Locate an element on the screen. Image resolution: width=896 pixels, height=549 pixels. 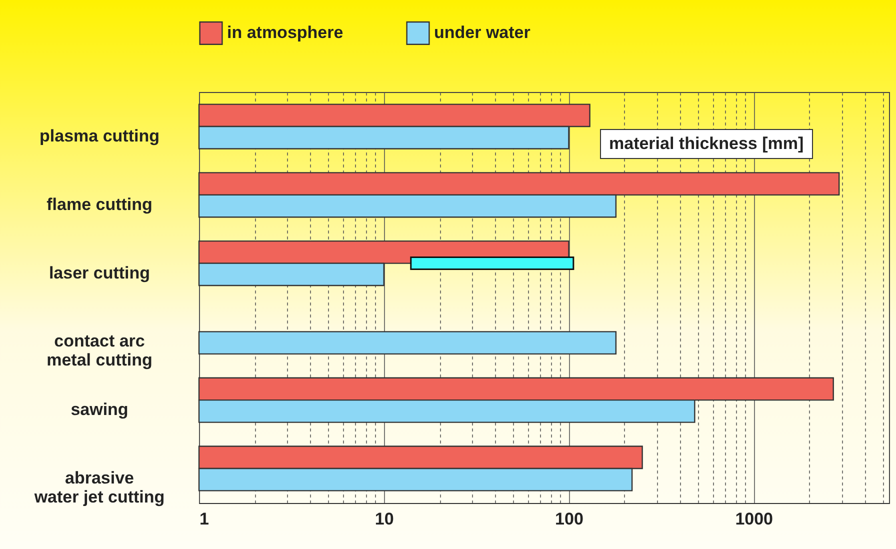
y-tick-label: contact arc metal cutting is located at coordinates (99, 351).